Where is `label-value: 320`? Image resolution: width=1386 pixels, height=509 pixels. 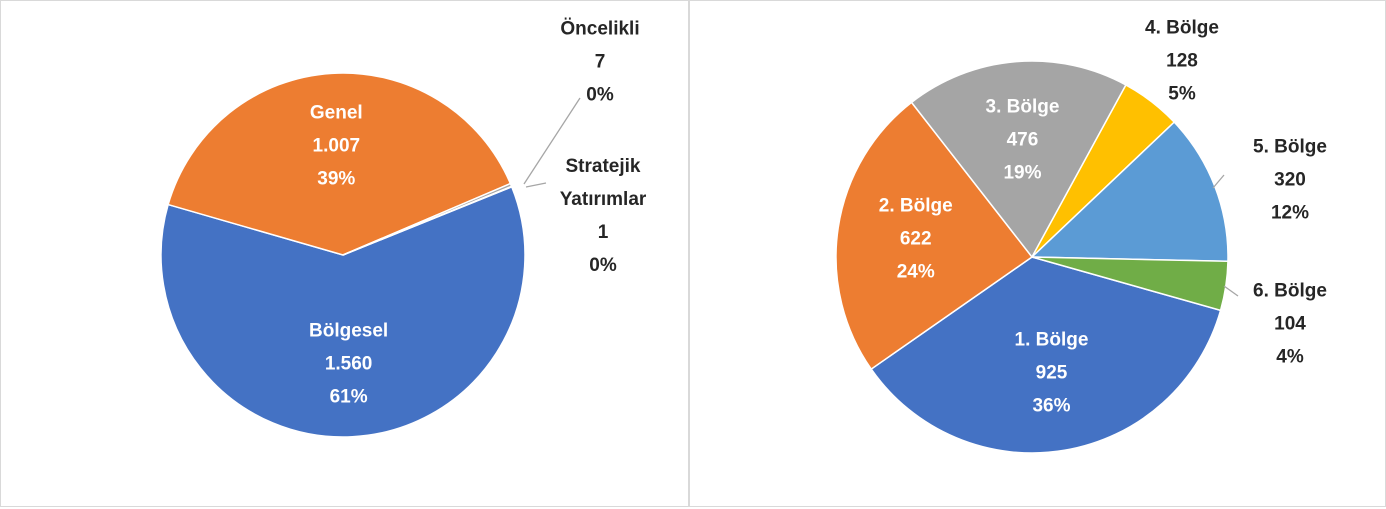
label-value: 320 is located at coordinates (1290, 180).